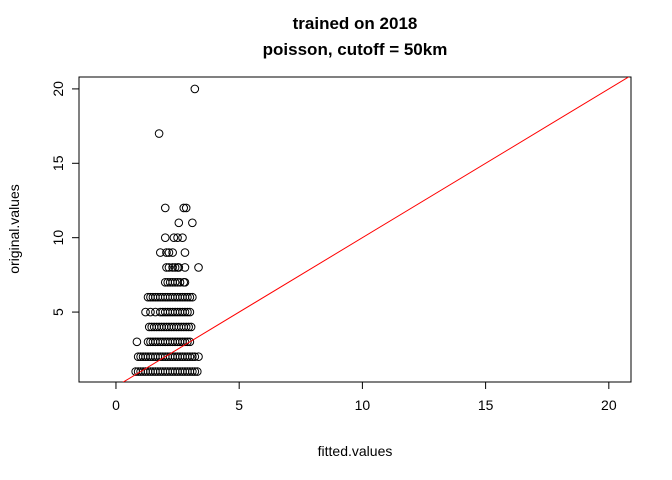 This screenshot has height=480, width=672. I want to click on data-points, so click(167, 230).